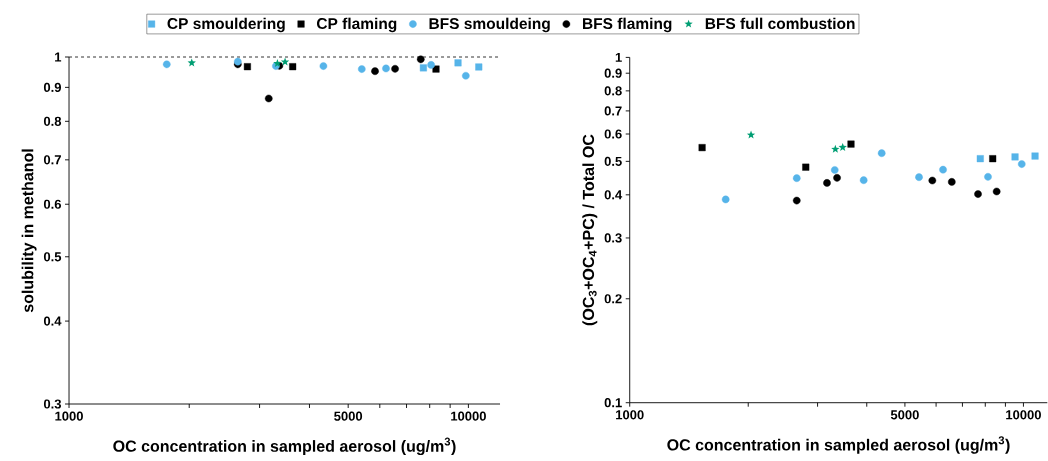  Describe the element at coordinates (590, 230) in the screenshot. I see `y-axis-title: (OC$_{3}$+OC$_{4}$+PC) / Total OC` at that location.